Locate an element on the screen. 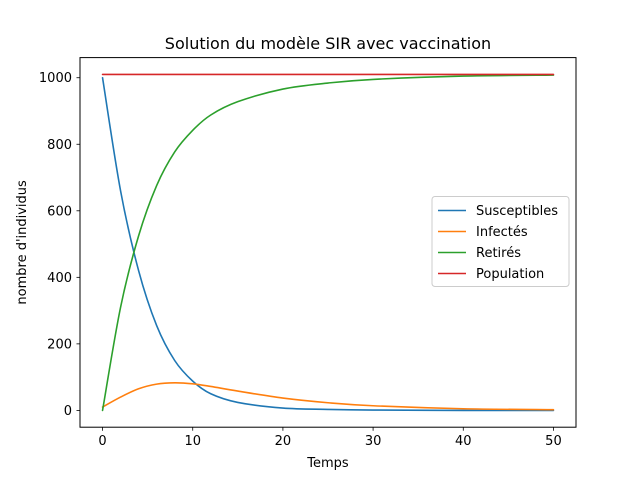 The image size is (640, 480). chart-title: Solution du modèle SIR avec vaccination is located at coordinates (328, 43).